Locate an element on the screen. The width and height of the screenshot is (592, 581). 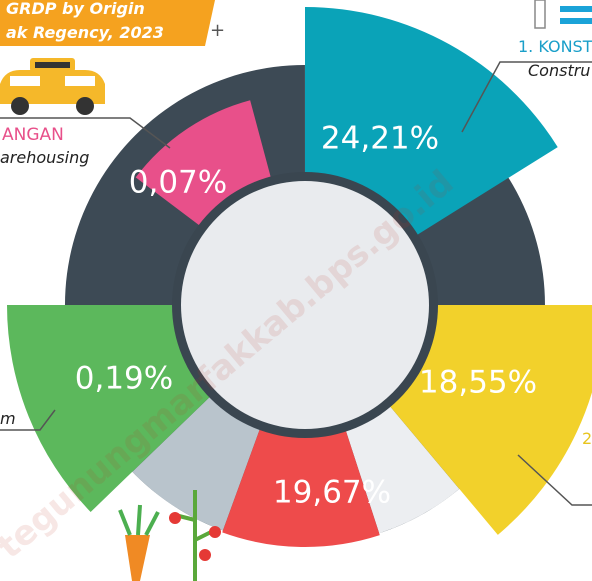
segment-name: ANGAN is located at coordinates (33, 135).